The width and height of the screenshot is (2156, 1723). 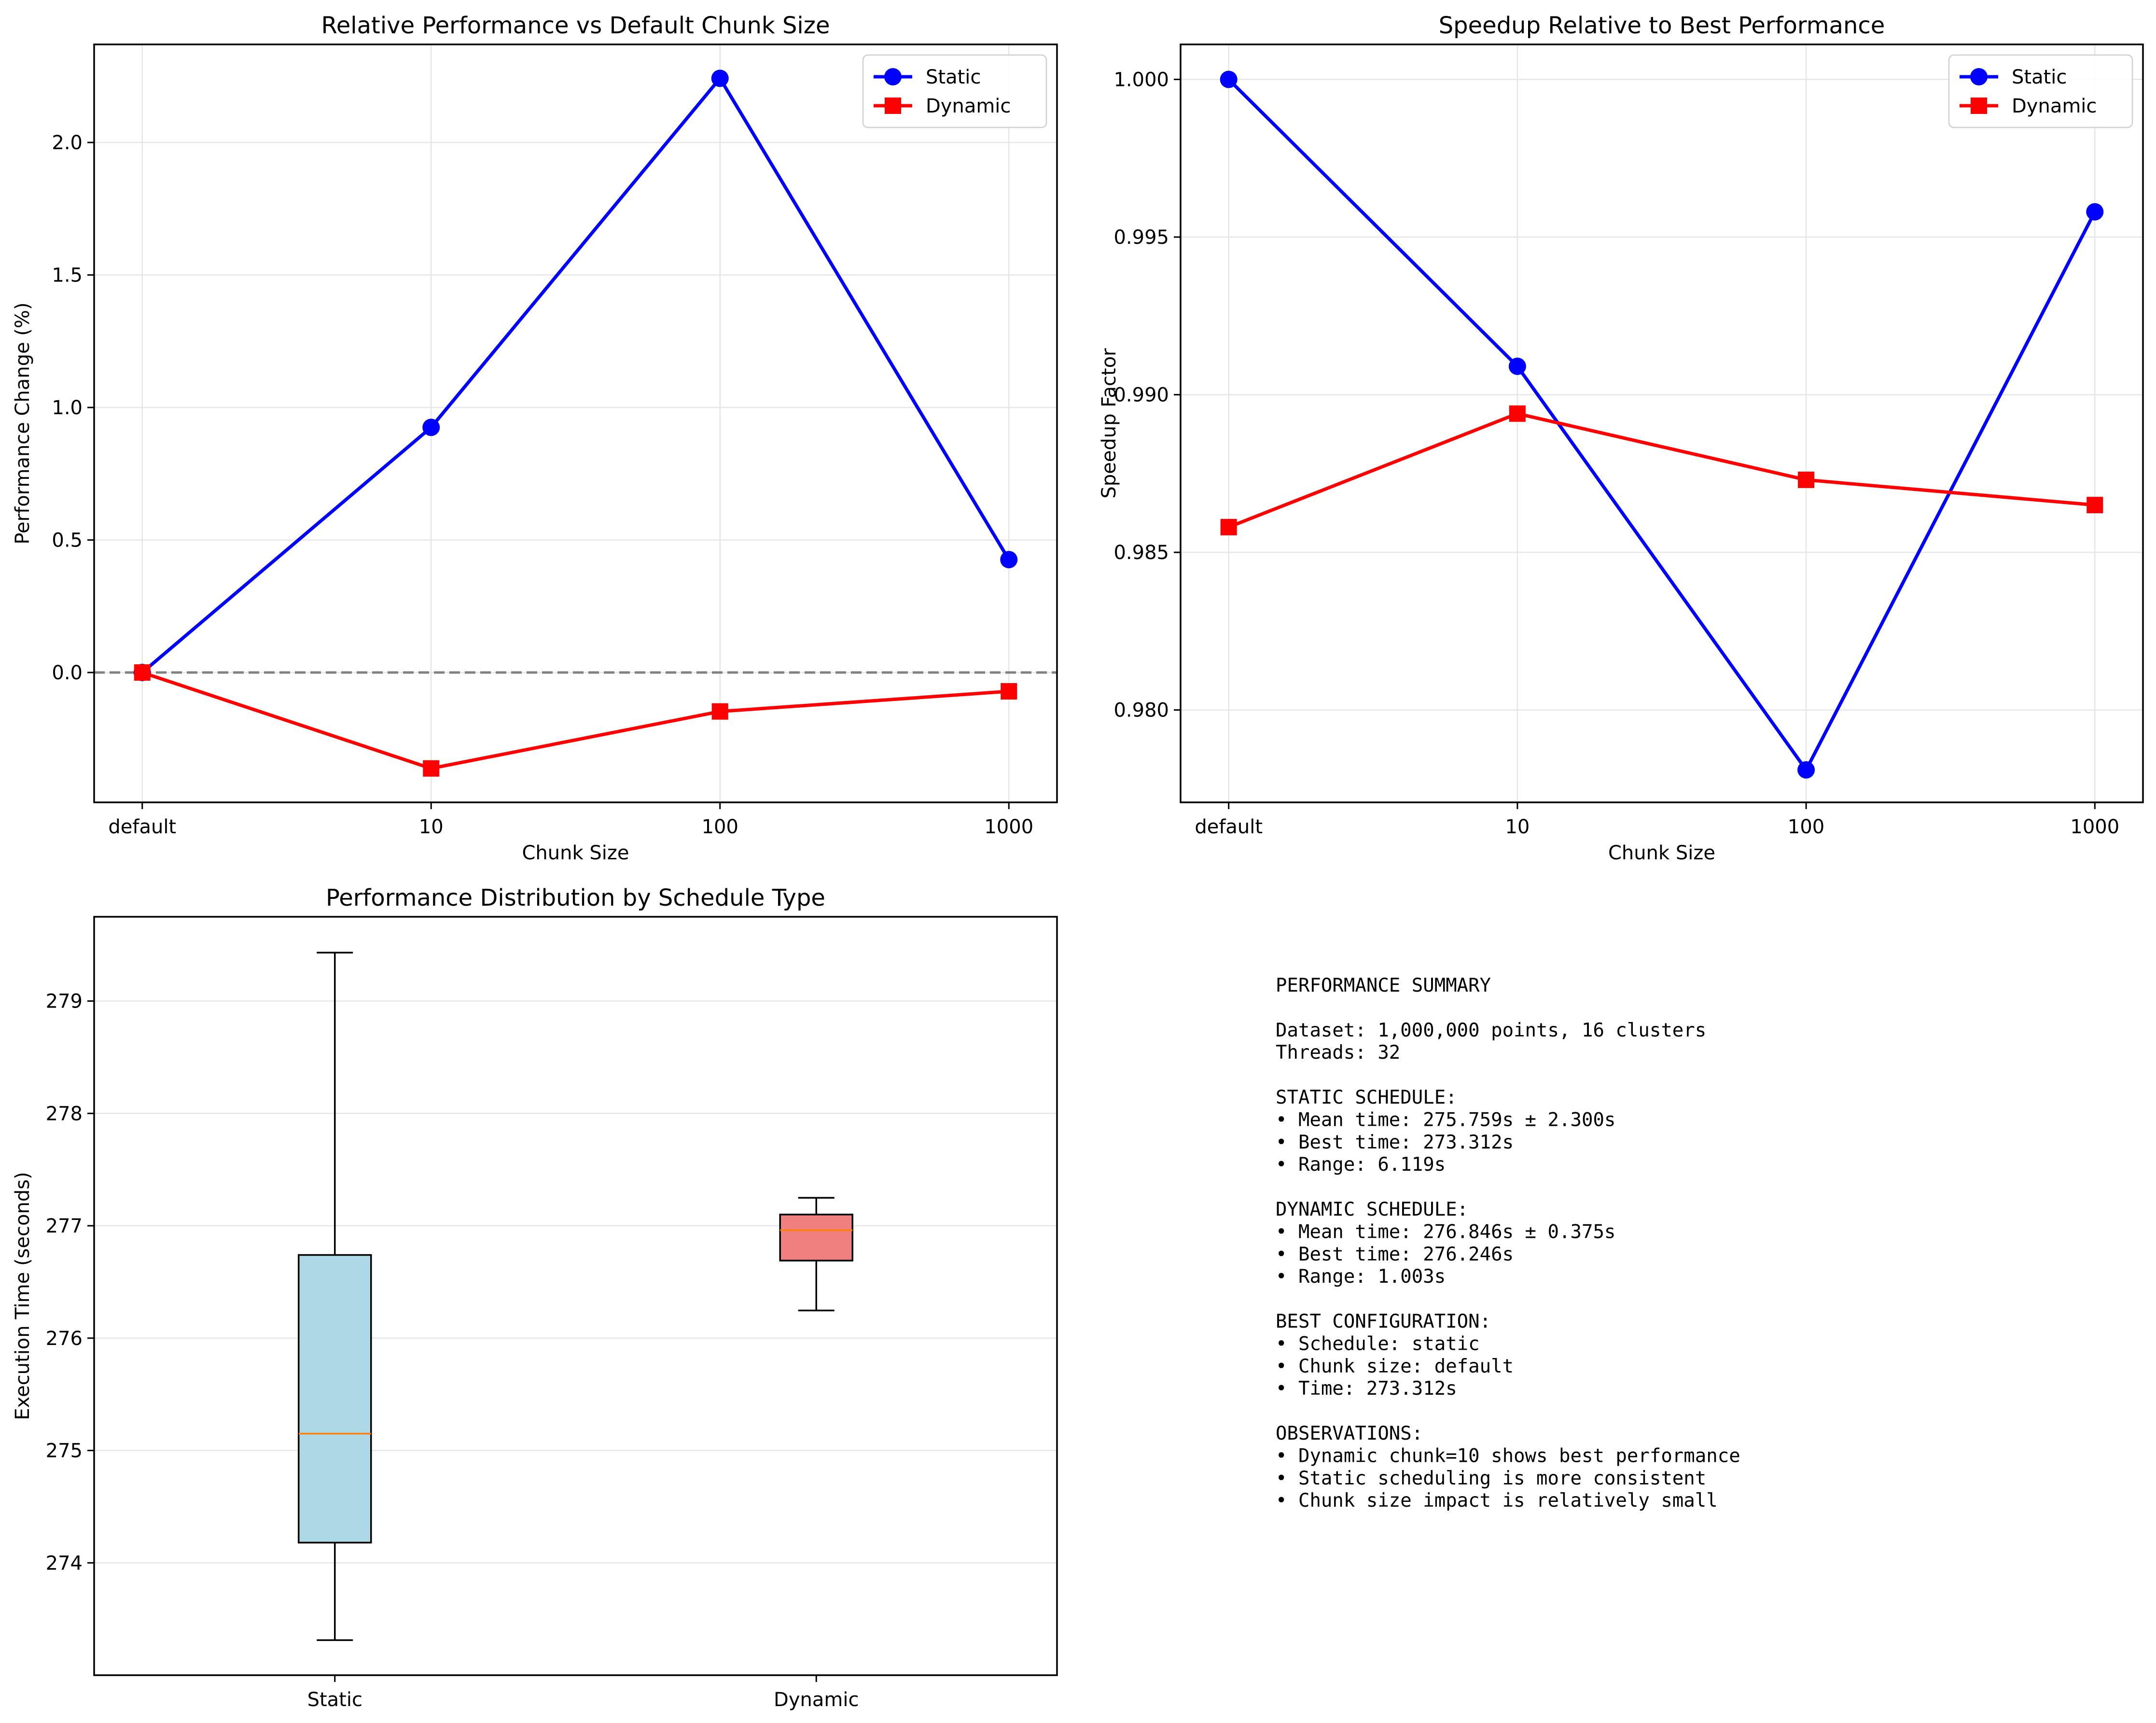 What do you see at coordinates (1395, 1366) in the screenshot?
I see `summary-line: • Chunk size: default` at bounding box center [1395, 1366].